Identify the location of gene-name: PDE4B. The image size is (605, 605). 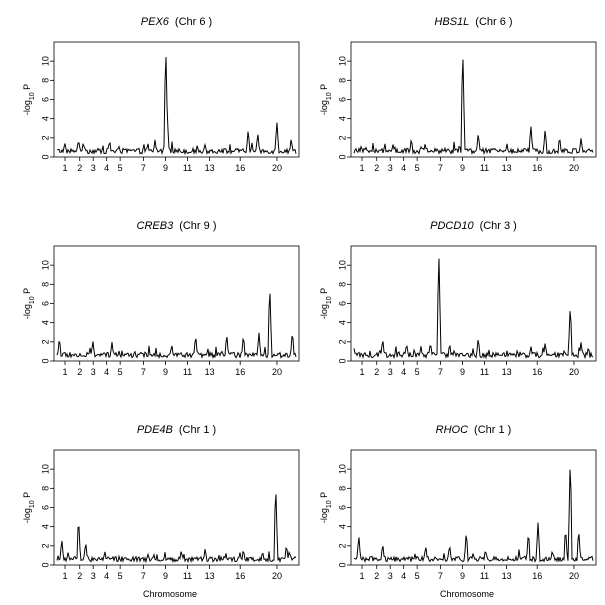
(155, 430).